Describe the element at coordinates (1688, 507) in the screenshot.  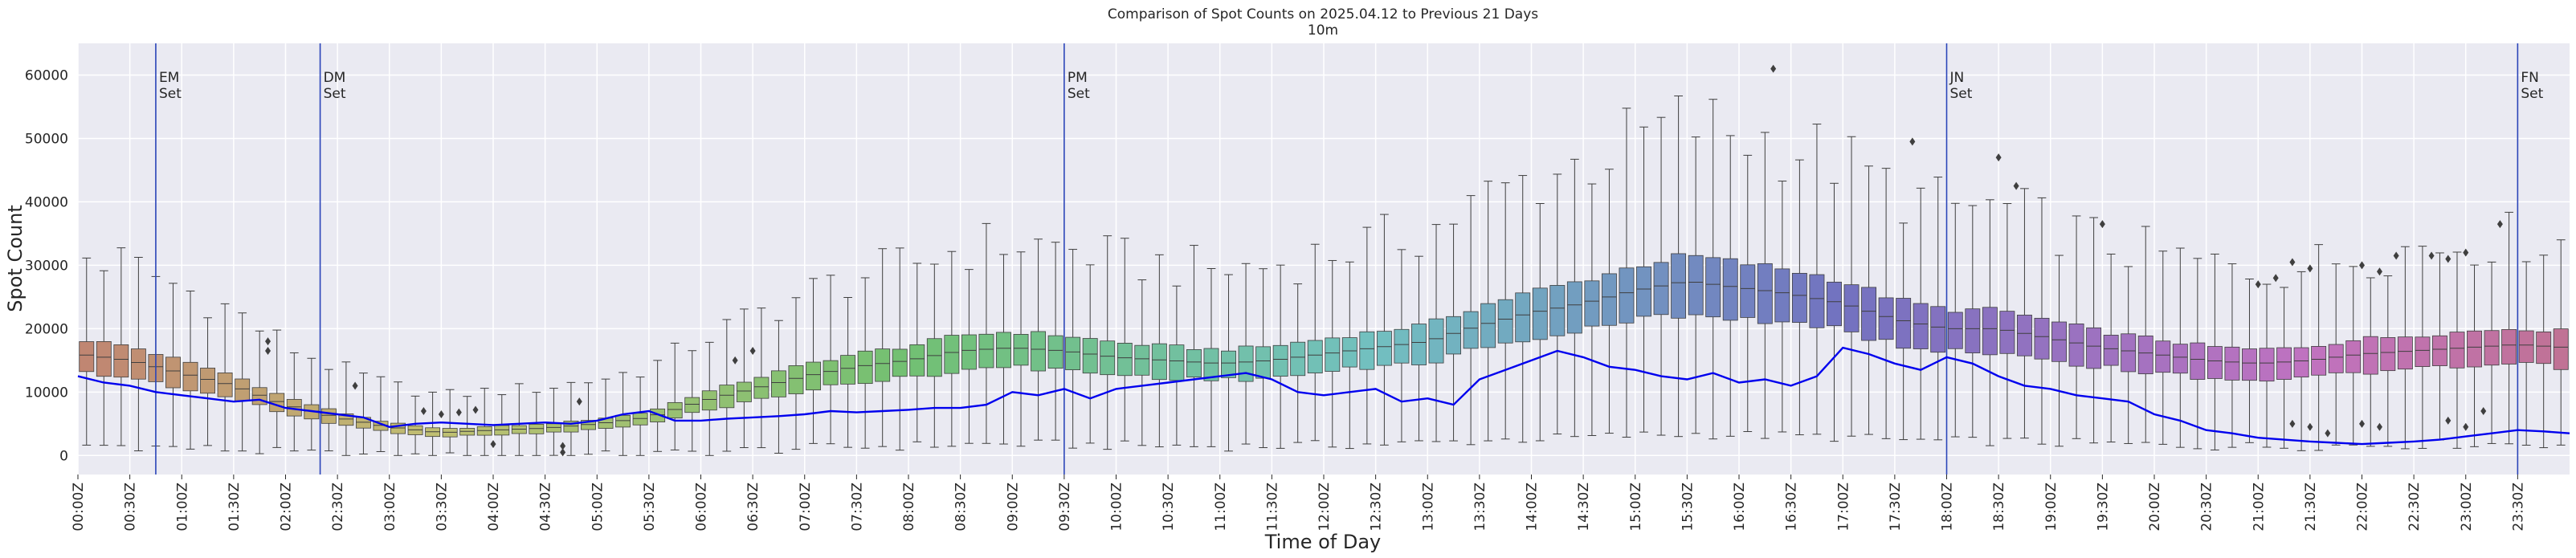
I see `x-tick-label: 15:30Z` at that location.